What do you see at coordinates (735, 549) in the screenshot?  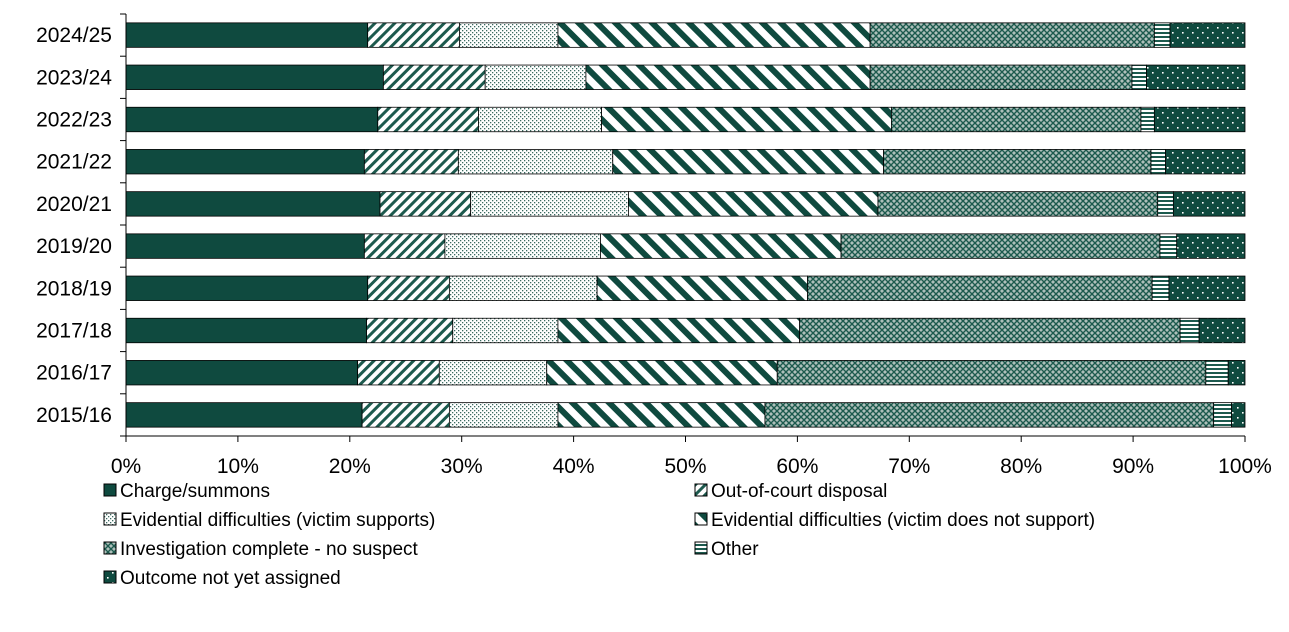 I see `legend-label: Other` at bounding box center [735, 549].